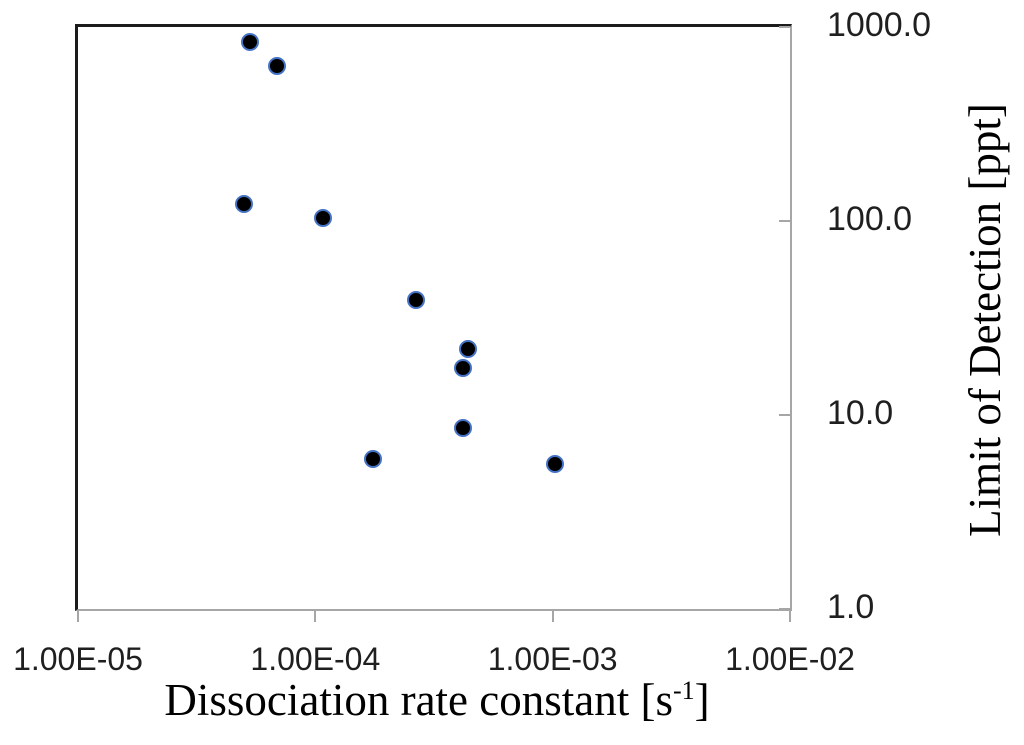 The width and height of the screenshot is (1024, 745). What do you see at coordinates (702, 700) in the screenshot?
I see `x-axis-title-closing-bracket: ]` at bounding box center [702, 700].